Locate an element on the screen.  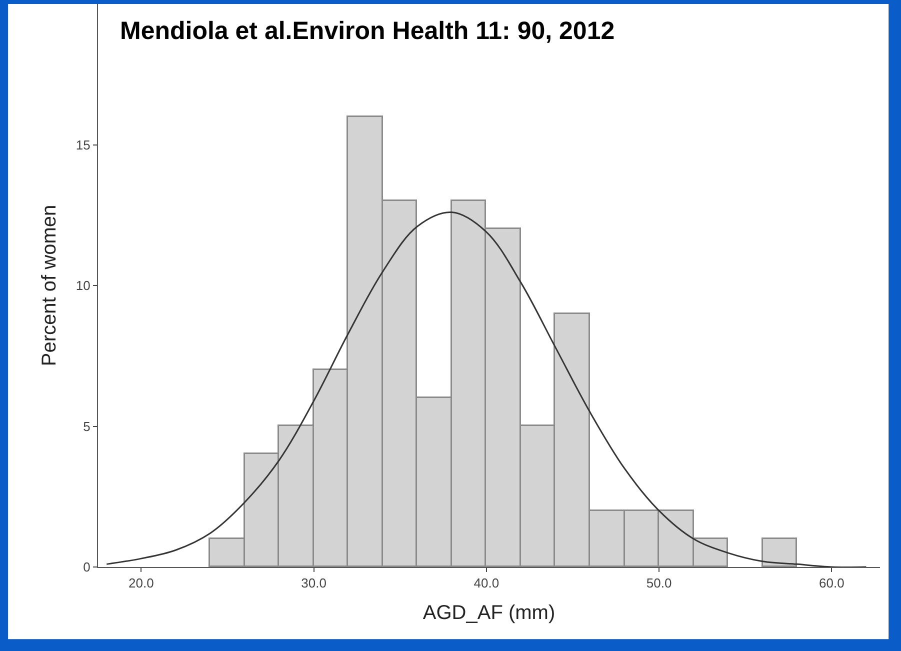
y-tick-label: 10 is located at coordinates (83, 286).